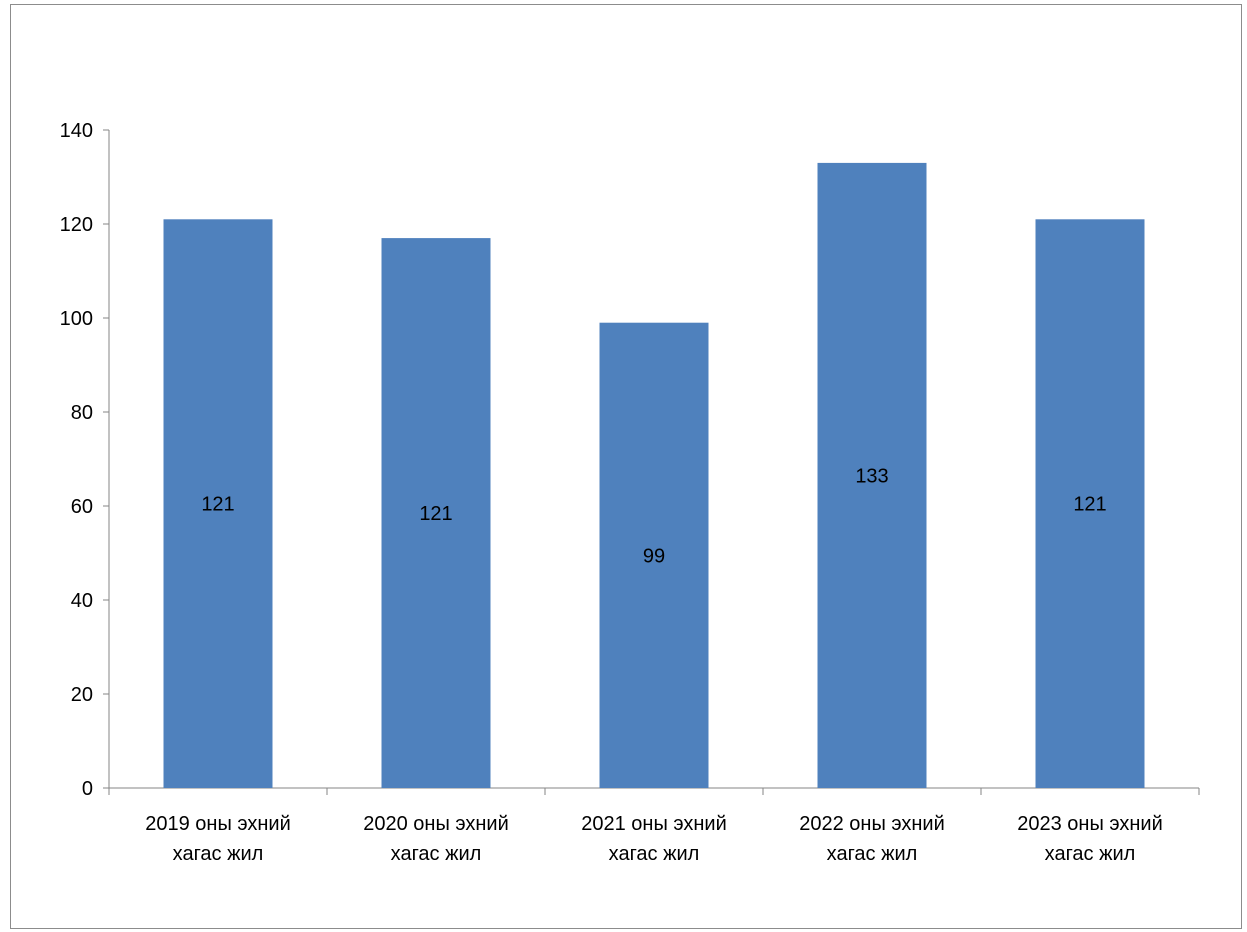 The width and height of the screenshot is (1247, 932). What do you see at coordinates (218, 824) in the screenshot?
I see `x-category-label: 2019 оны эхний` at bounding box center [218, 824].